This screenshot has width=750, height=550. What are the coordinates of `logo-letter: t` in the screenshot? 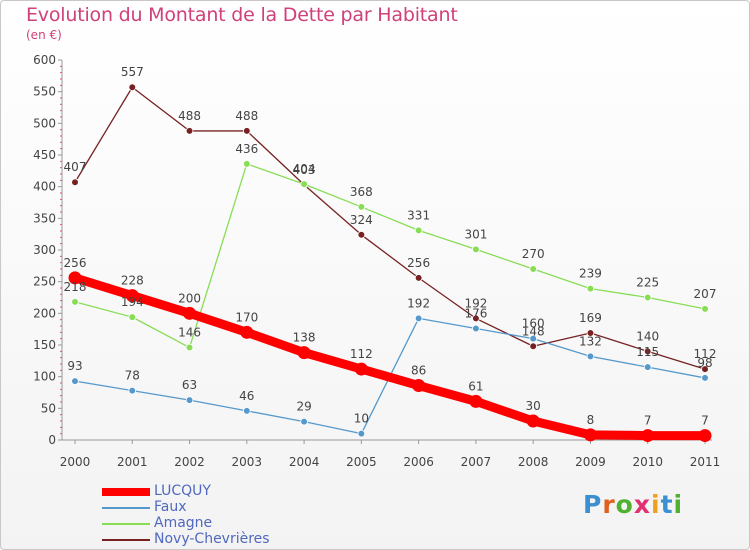 It's located at (667, 504).